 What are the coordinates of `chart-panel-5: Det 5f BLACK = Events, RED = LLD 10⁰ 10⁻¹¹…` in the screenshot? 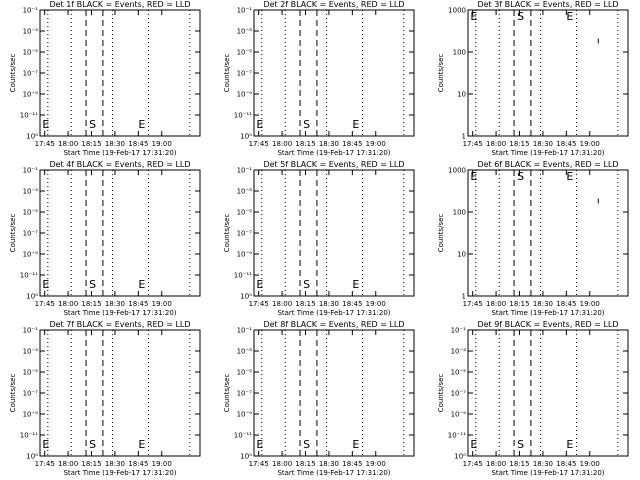 It's located at (319, 238).